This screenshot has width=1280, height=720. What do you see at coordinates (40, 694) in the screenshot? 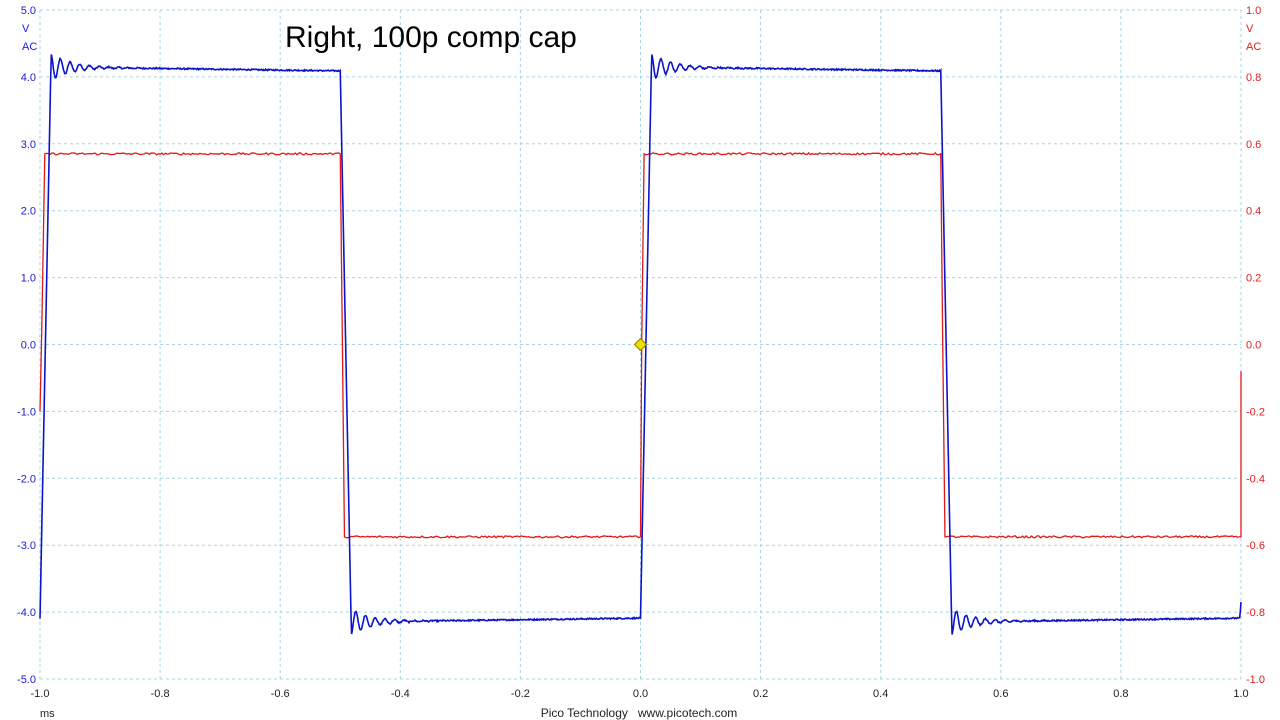
I see `x-tick-label: -1.0` at bounding box center [40, 694].